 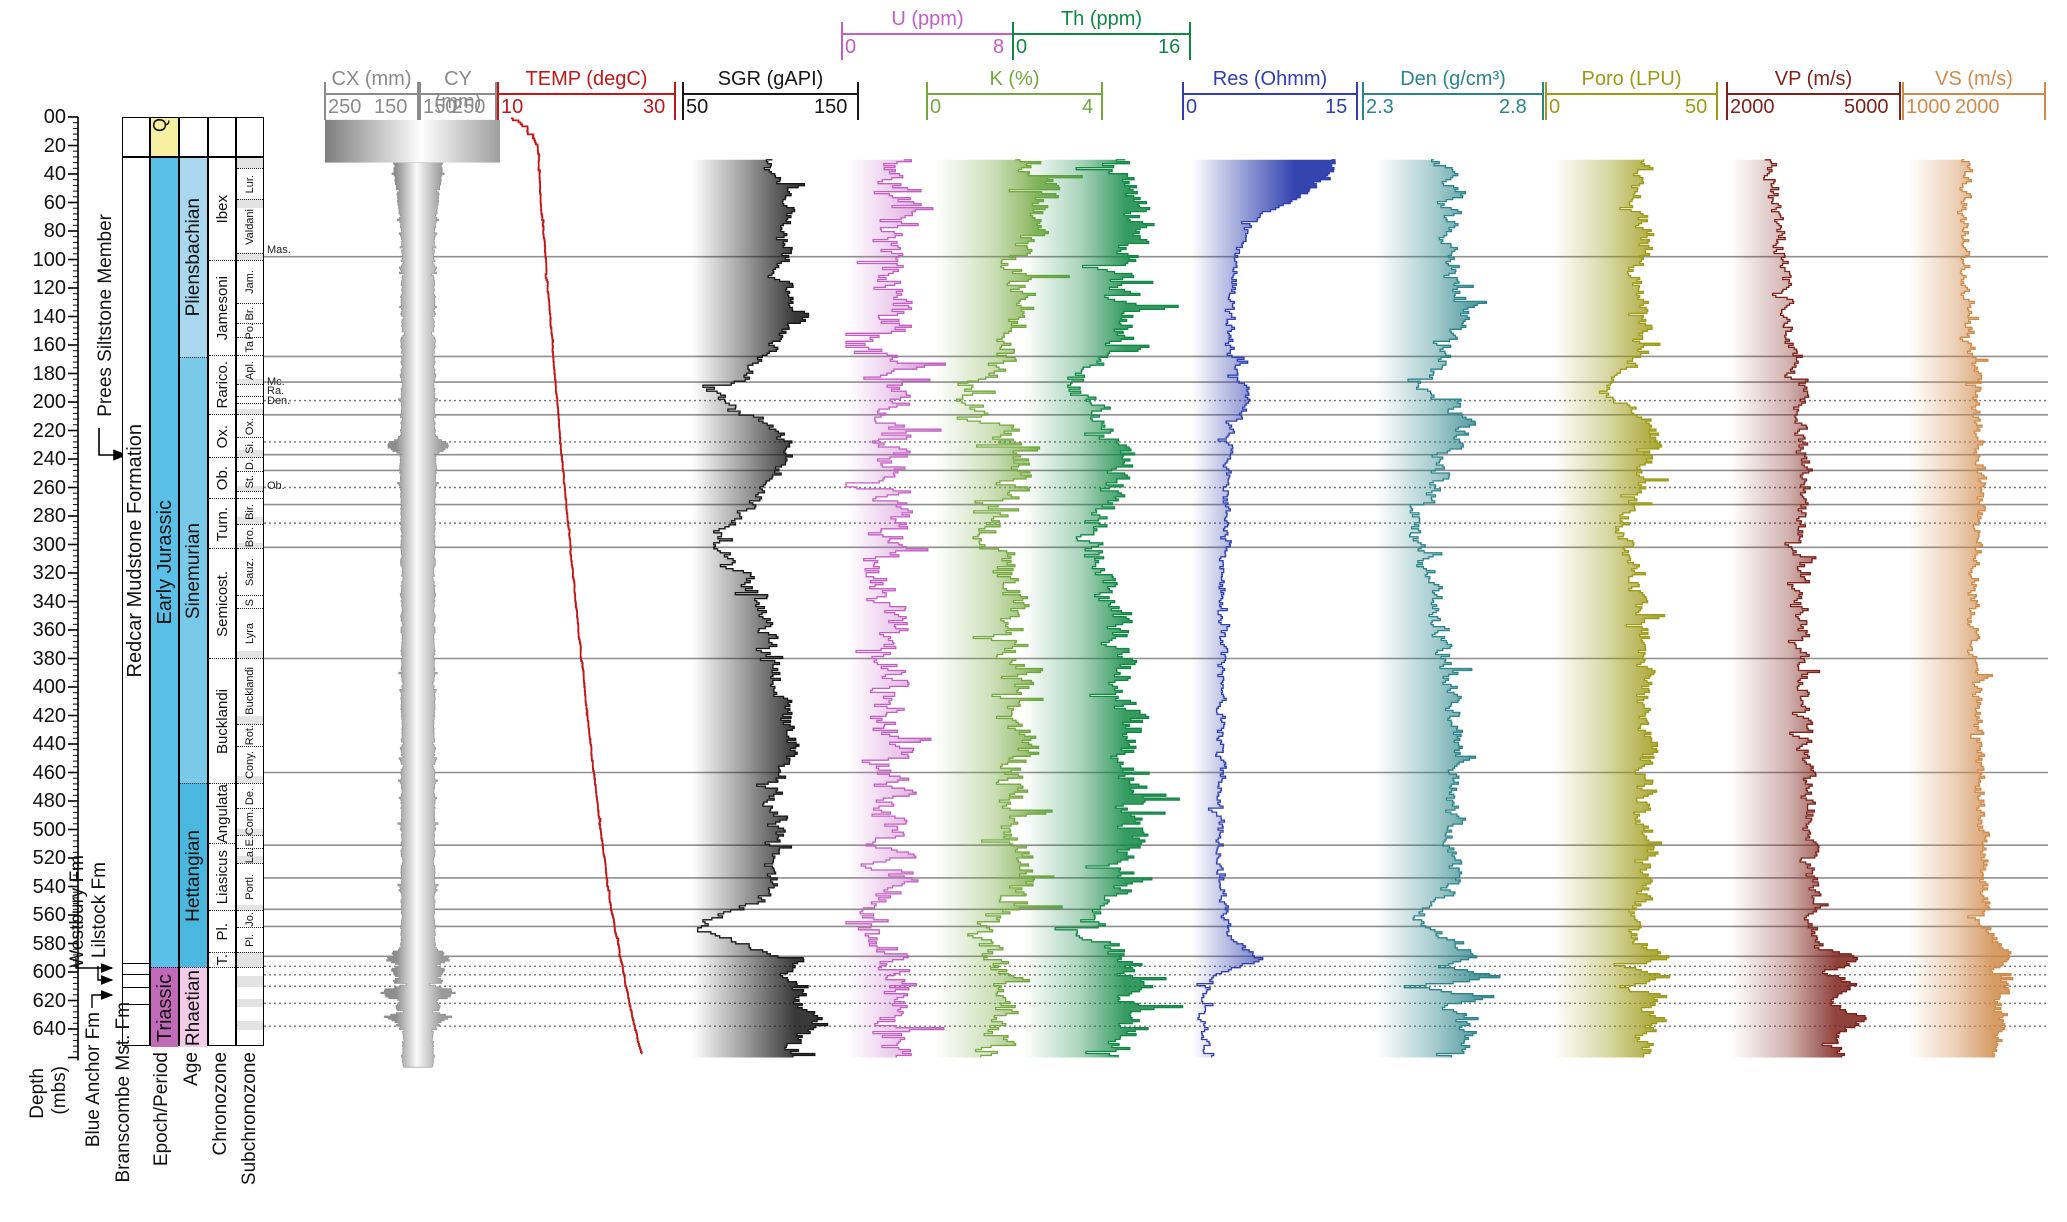 What do you see at coordinates (77, 911) in the screenshot?
I see `westbury-fm-label: Westbury Fm` at bounding box center [77, 911].